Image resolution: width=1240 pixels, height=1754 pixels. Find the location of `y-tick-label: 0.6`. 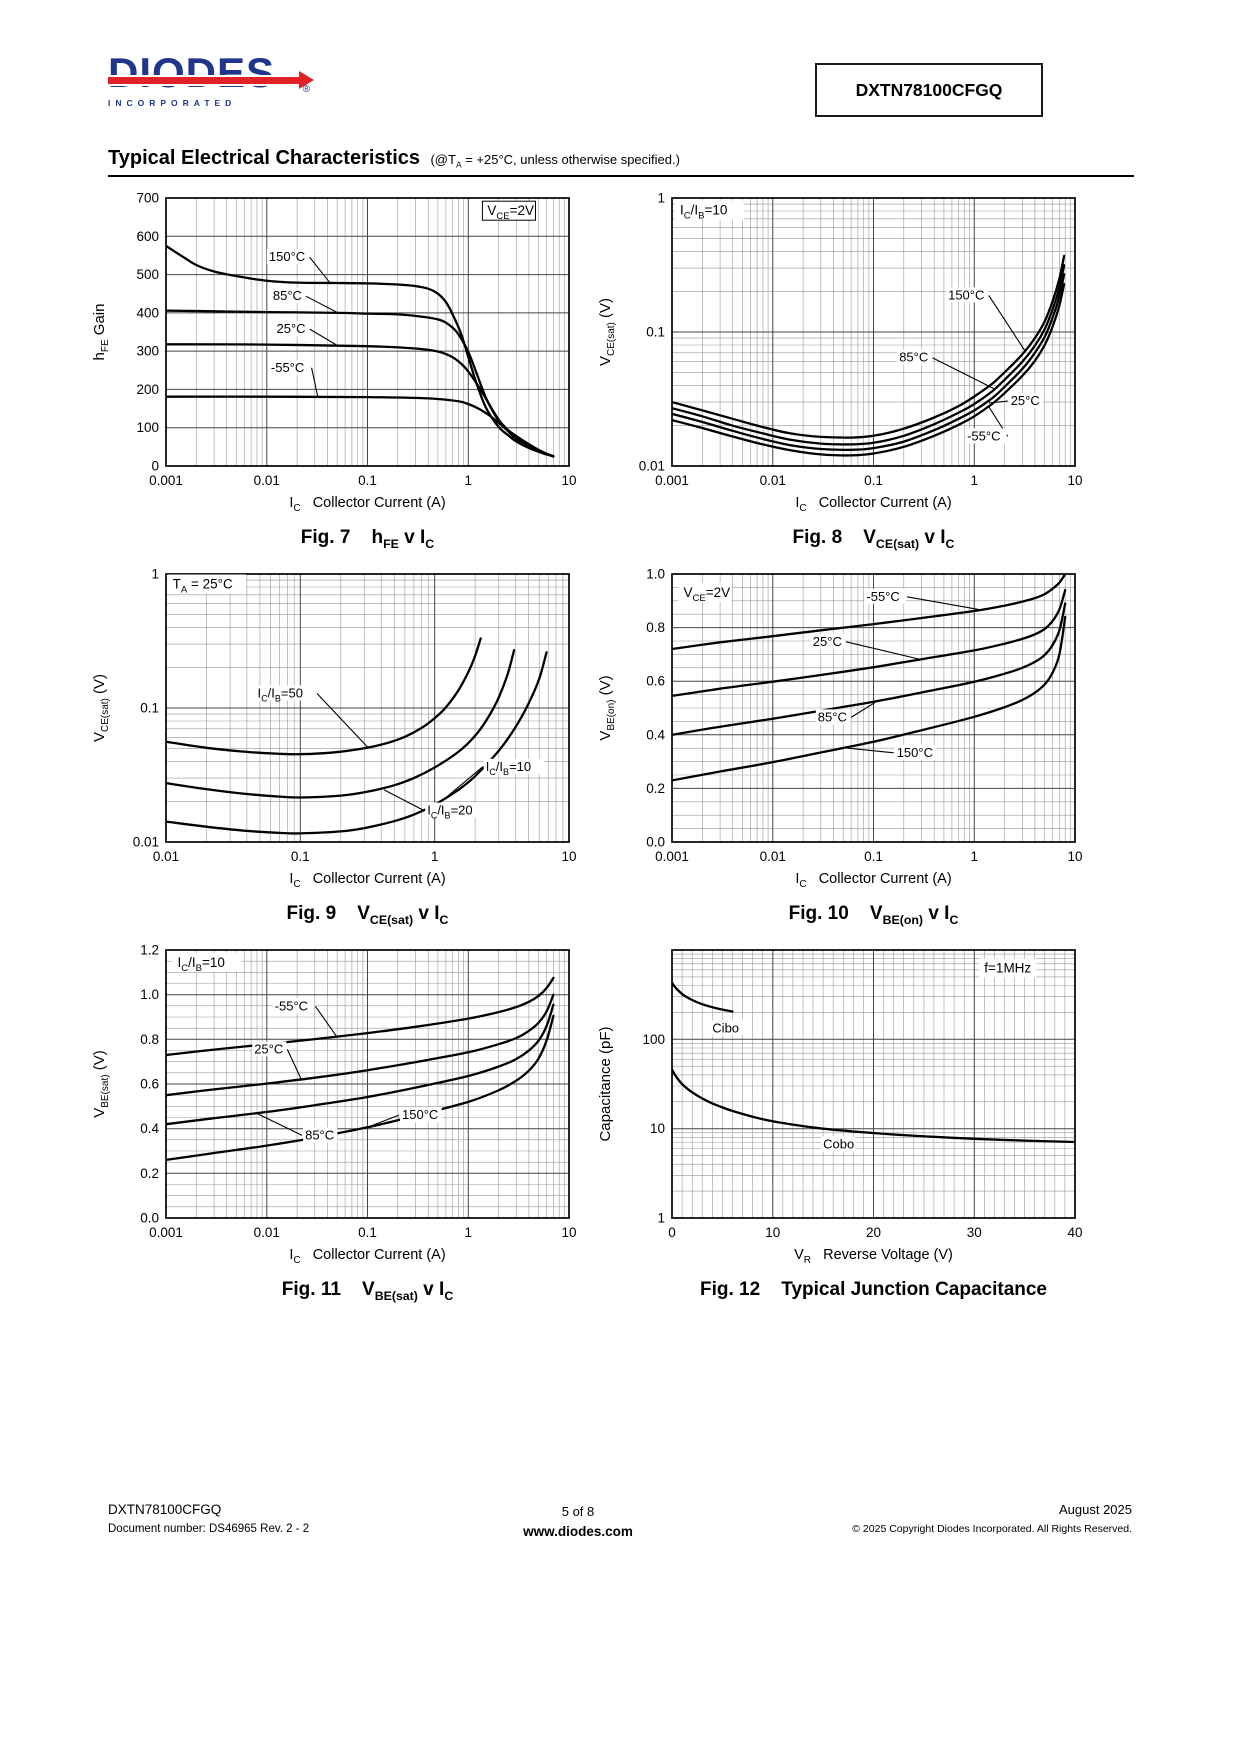

y-tick-label: 0.6 is located at coordinates (655, 681).